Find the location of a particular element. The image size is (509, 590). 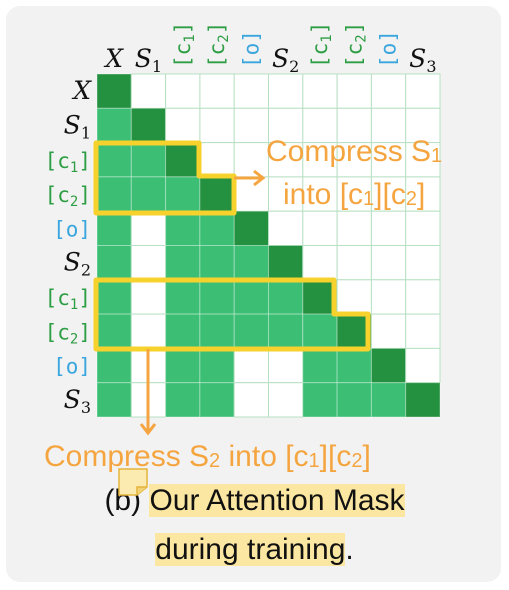

caption-highlight-1: Our Attention Mask is located at coordinates (277, 500).